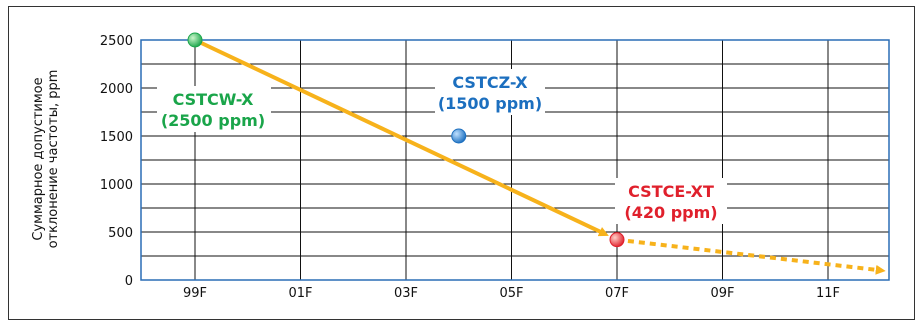 The width and height of the screenshot is (923, 322). Describe the element at coordinates (116, 41) in the screenshot. I see `y-tick-label: 2500` at that location.